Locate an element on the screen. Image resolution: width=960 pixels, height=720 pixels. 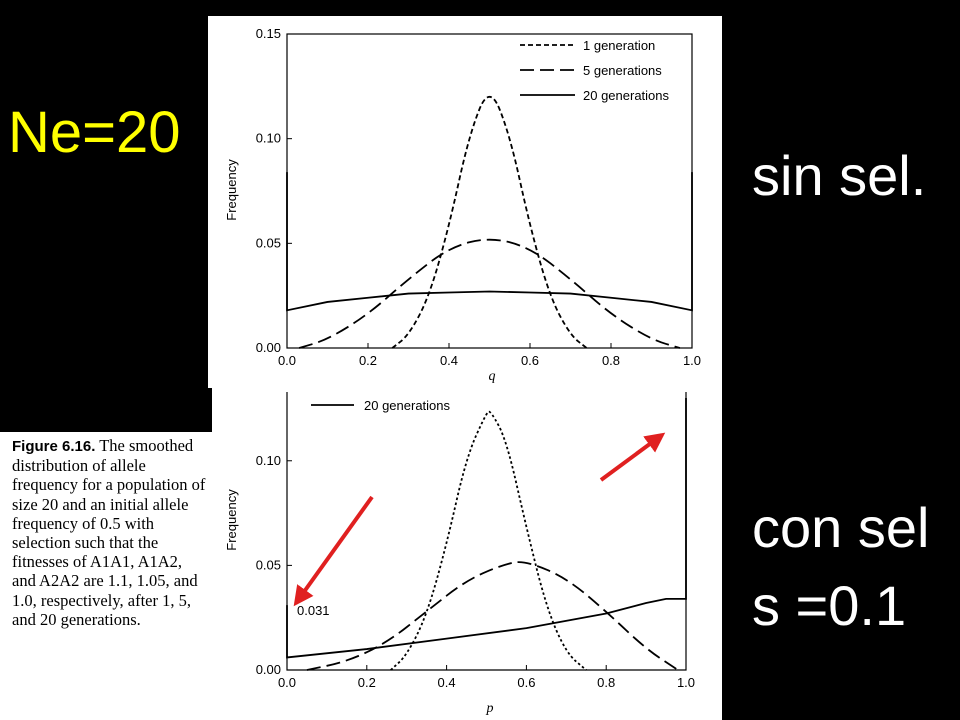
caption-background is located at coordinates (106, 576).